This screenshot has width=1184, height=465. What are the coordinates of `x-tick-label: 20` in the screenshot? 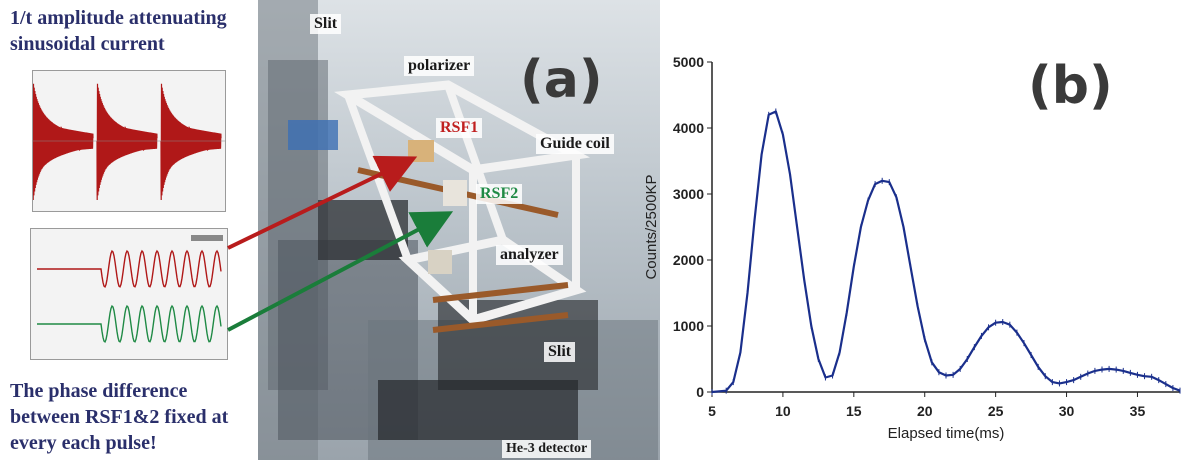 It's located at (925, 411).